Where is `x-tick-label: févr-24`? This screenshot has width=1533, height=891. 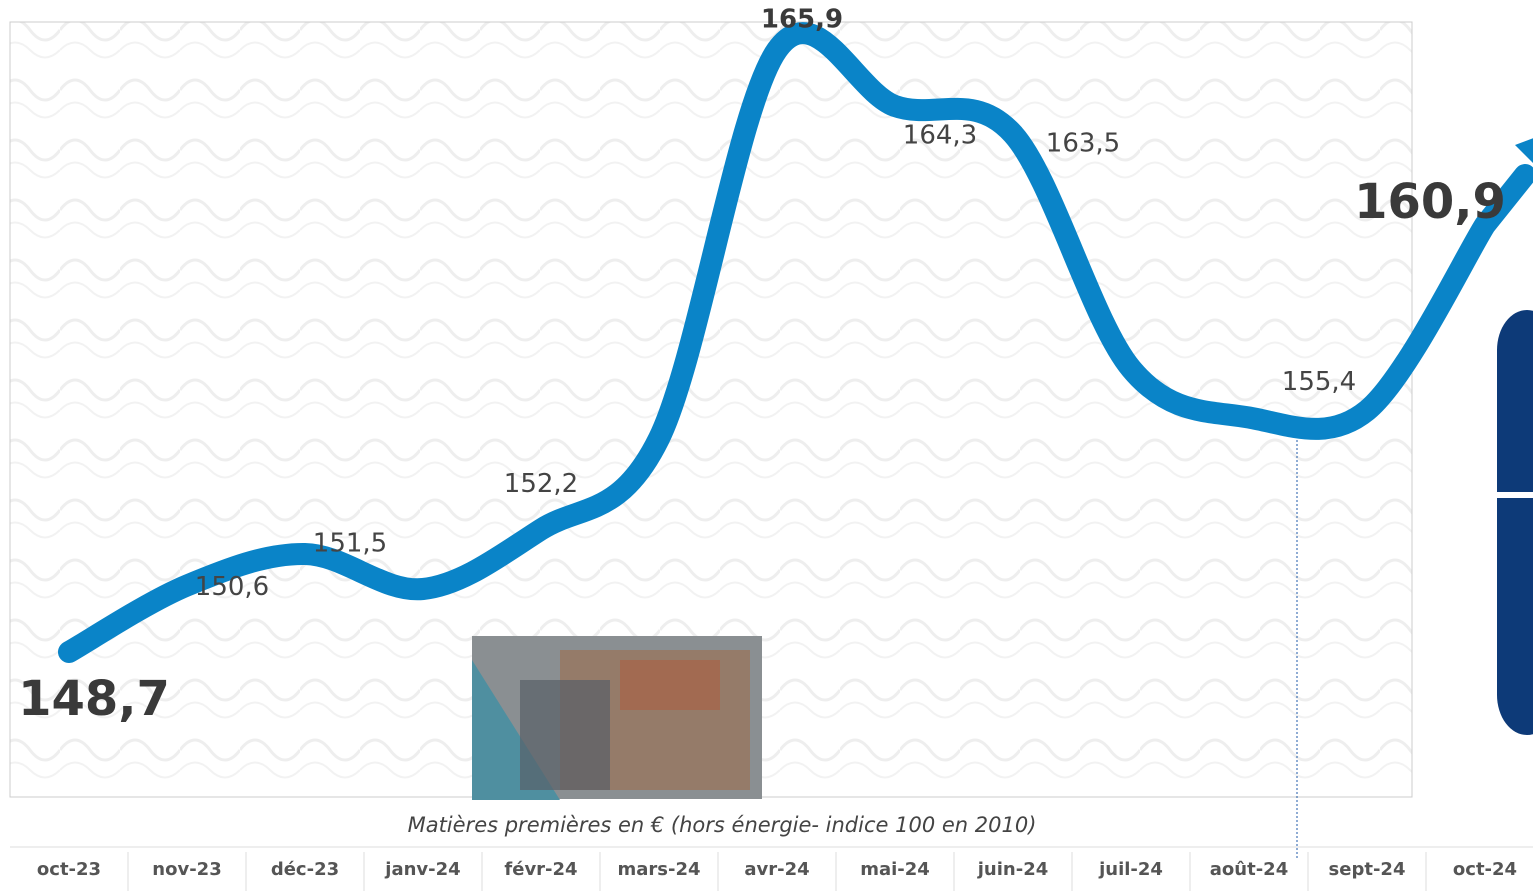
x-tick-label: févr-24 is located at coordinates (540, 869).